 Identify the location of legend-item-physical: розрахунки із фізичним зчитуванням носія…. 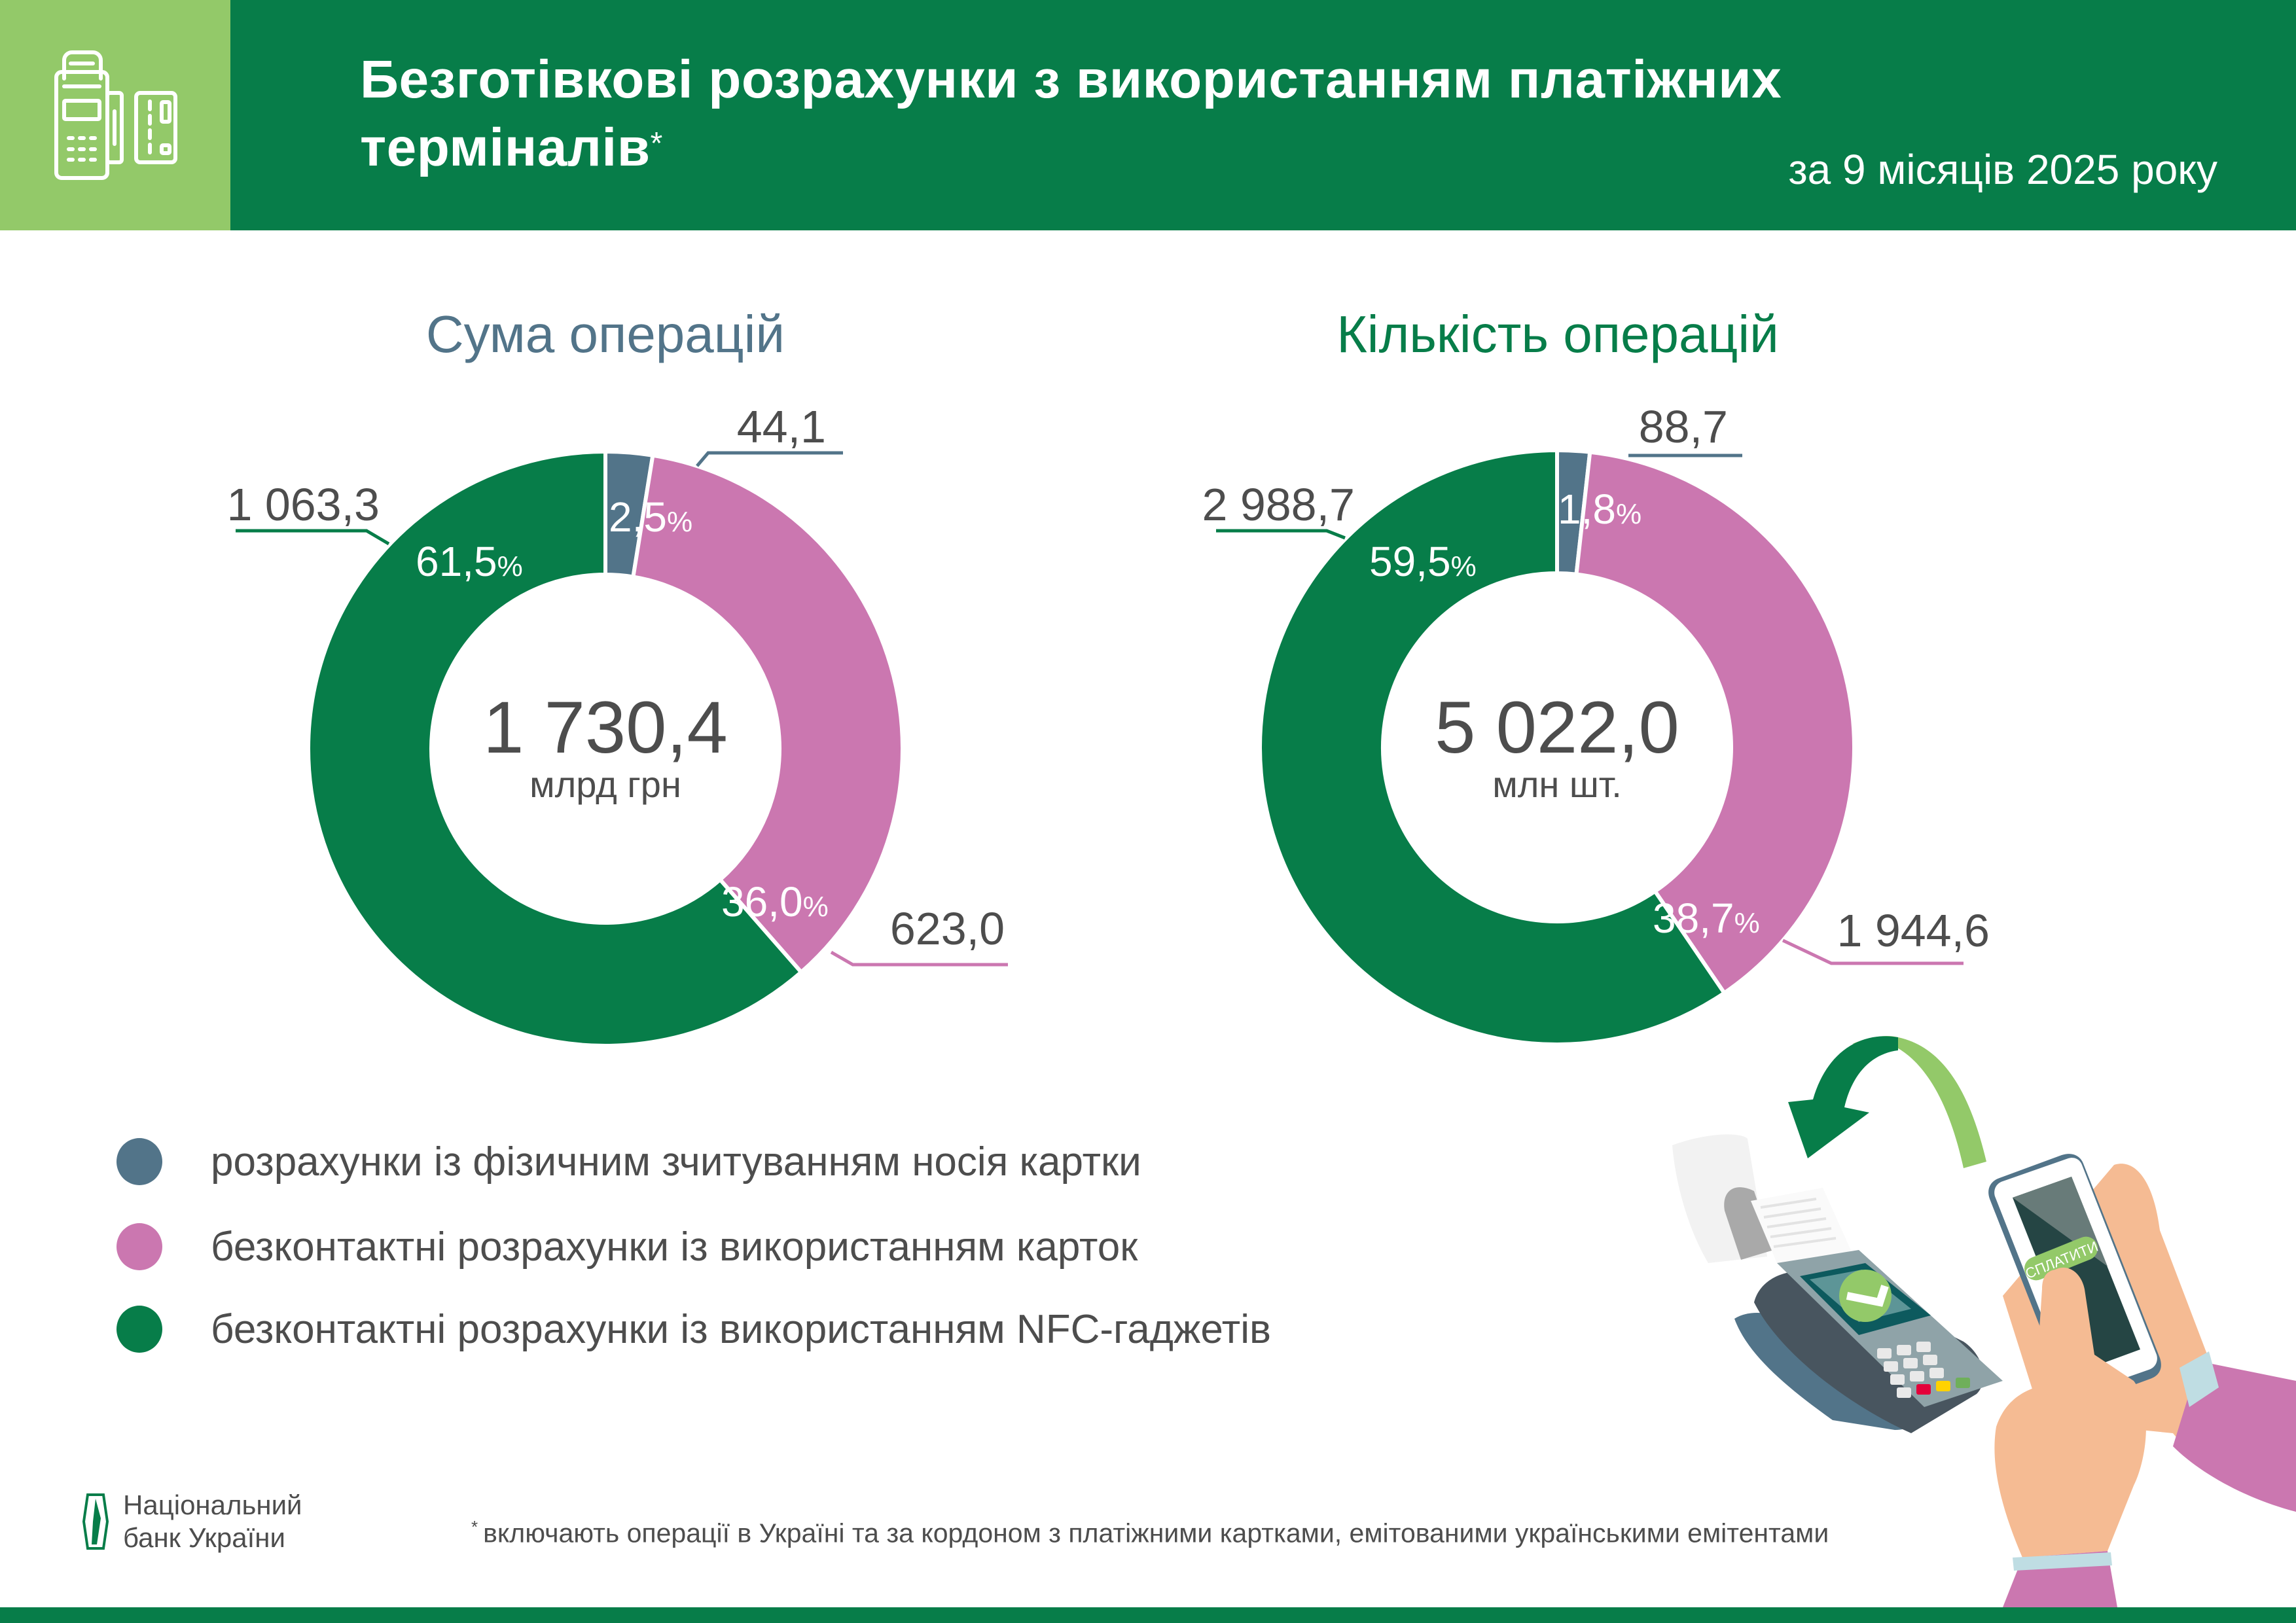
(771, 1161).